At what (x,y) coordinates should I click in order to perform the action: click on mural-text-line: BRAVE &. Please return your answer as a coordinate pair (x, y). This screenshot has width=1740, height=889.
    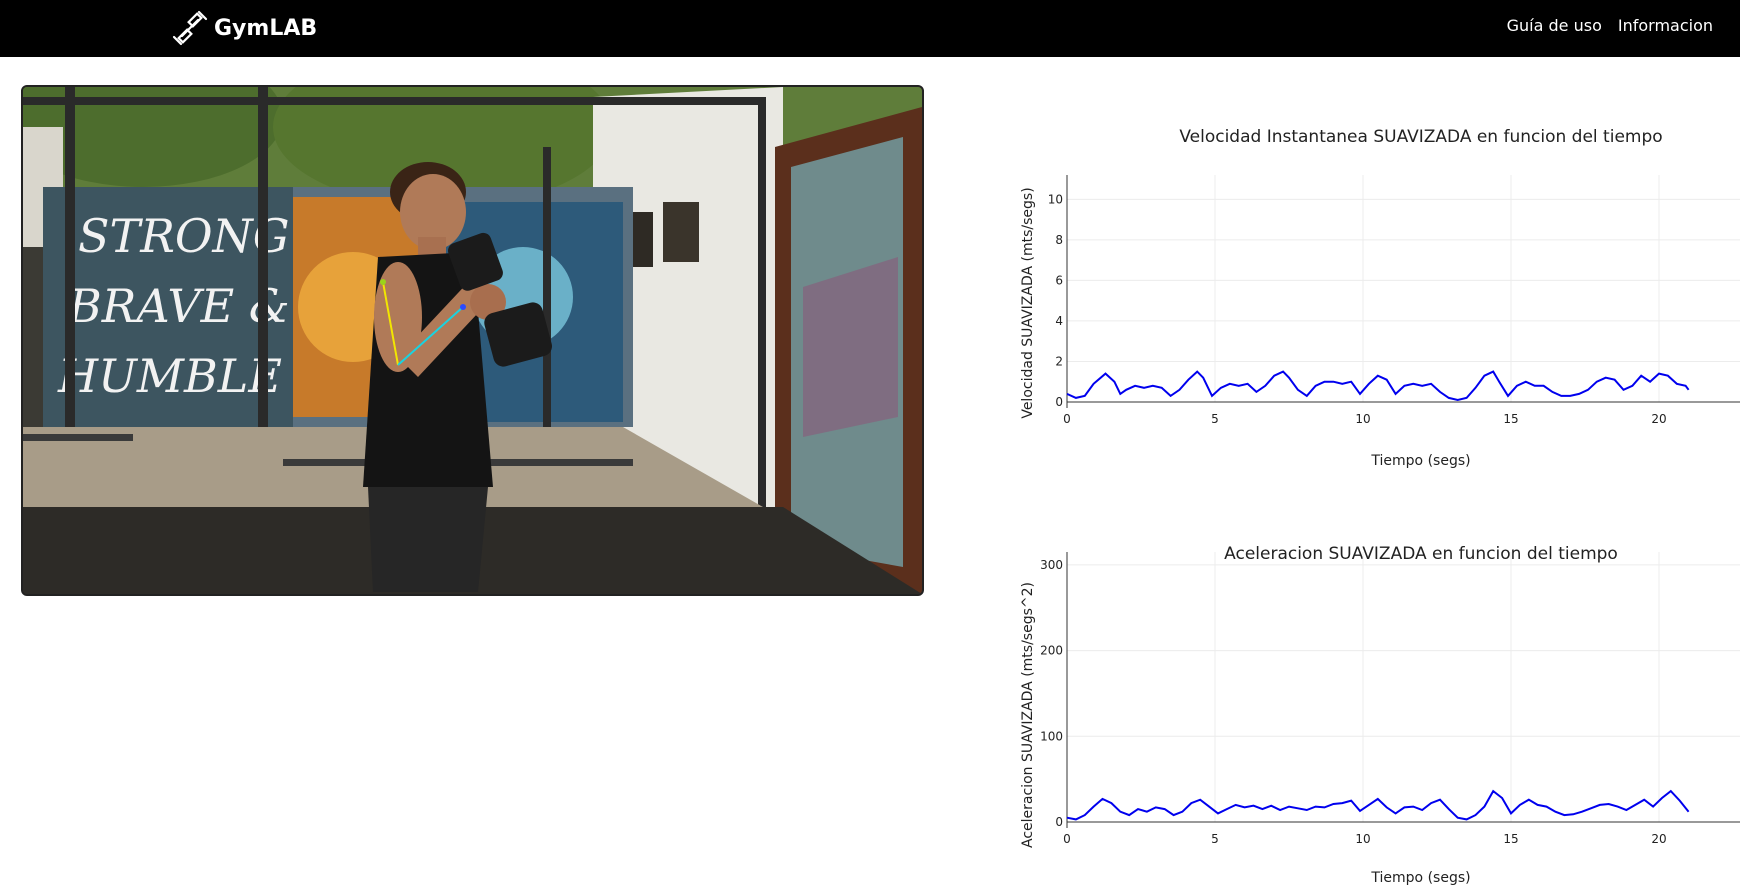
    Looking at the image, I should click on (178, 306).